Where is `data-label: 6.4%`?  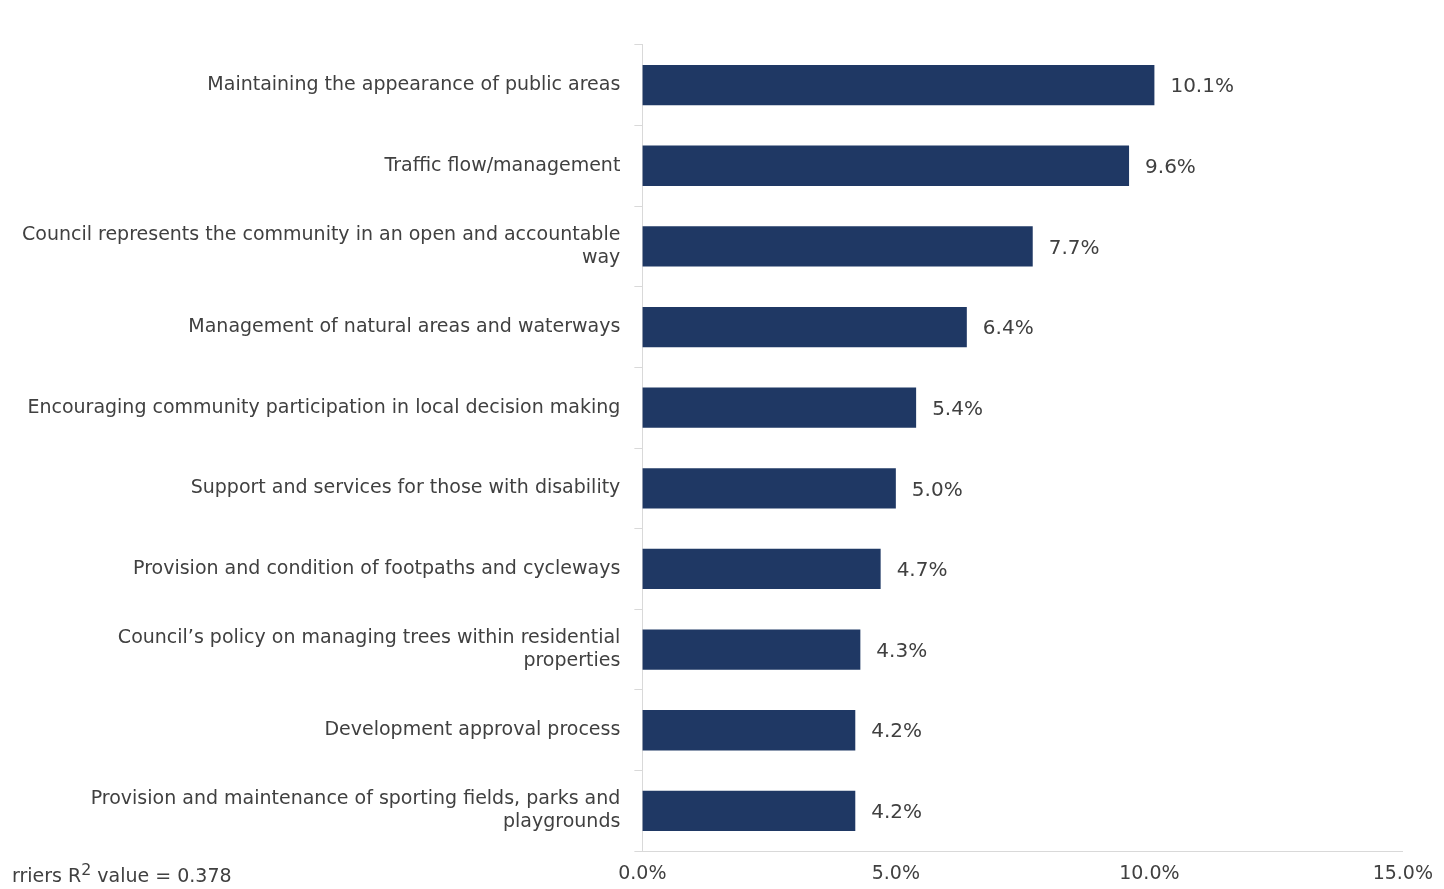
data-label: 6.4% is located at coordinates (1008, 327).